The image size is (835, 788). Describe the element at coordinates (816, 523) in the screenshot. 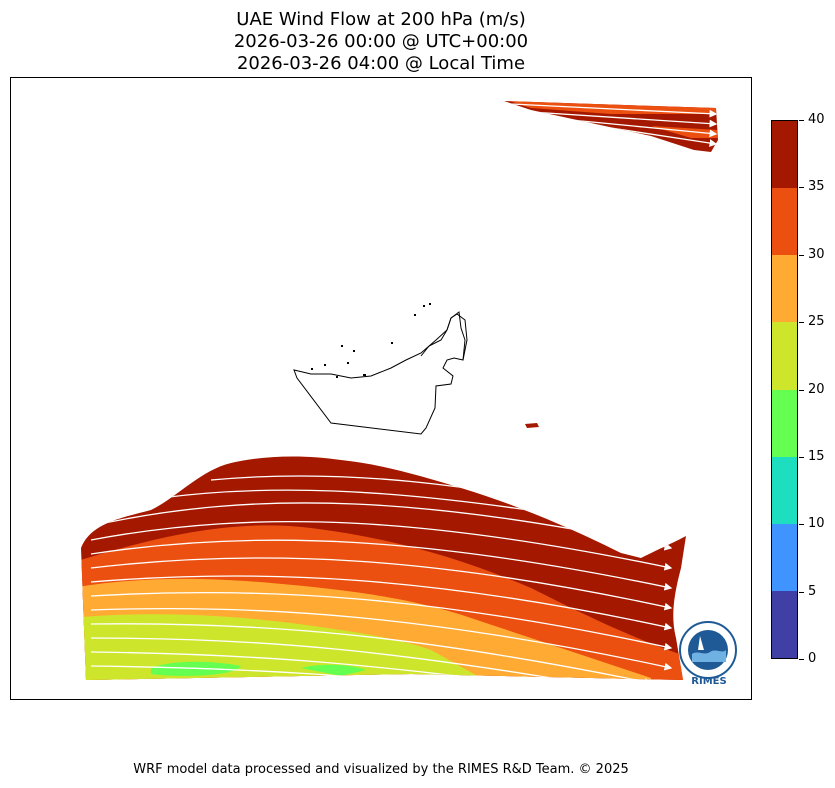

I see `colorbar-tick-label: 10` at that location.